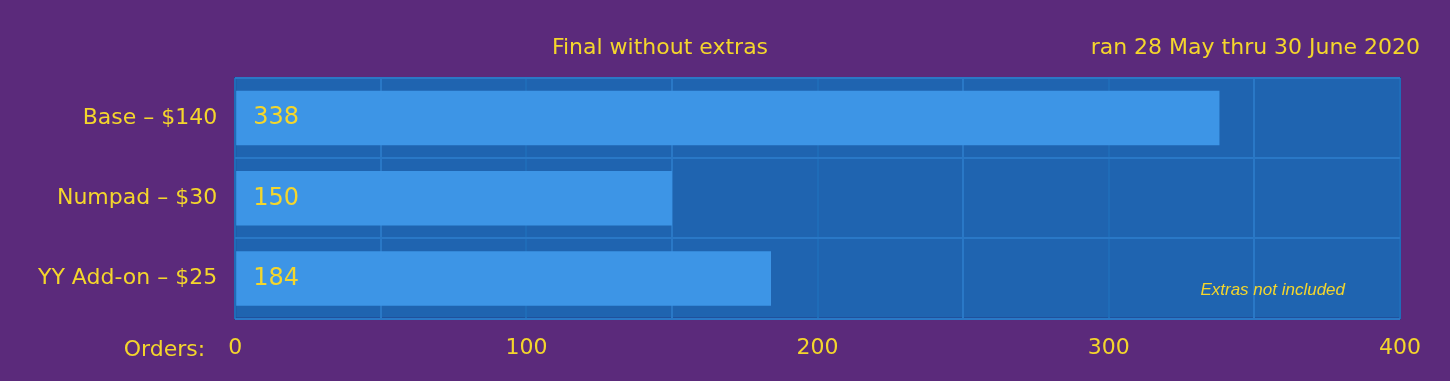 The width and height of the screenshot is (1450, 381). What do you see at coordinates (1108, 346) in the screenshot?
I see `x-tick-label: 300` at bounding box center [1108, 346].